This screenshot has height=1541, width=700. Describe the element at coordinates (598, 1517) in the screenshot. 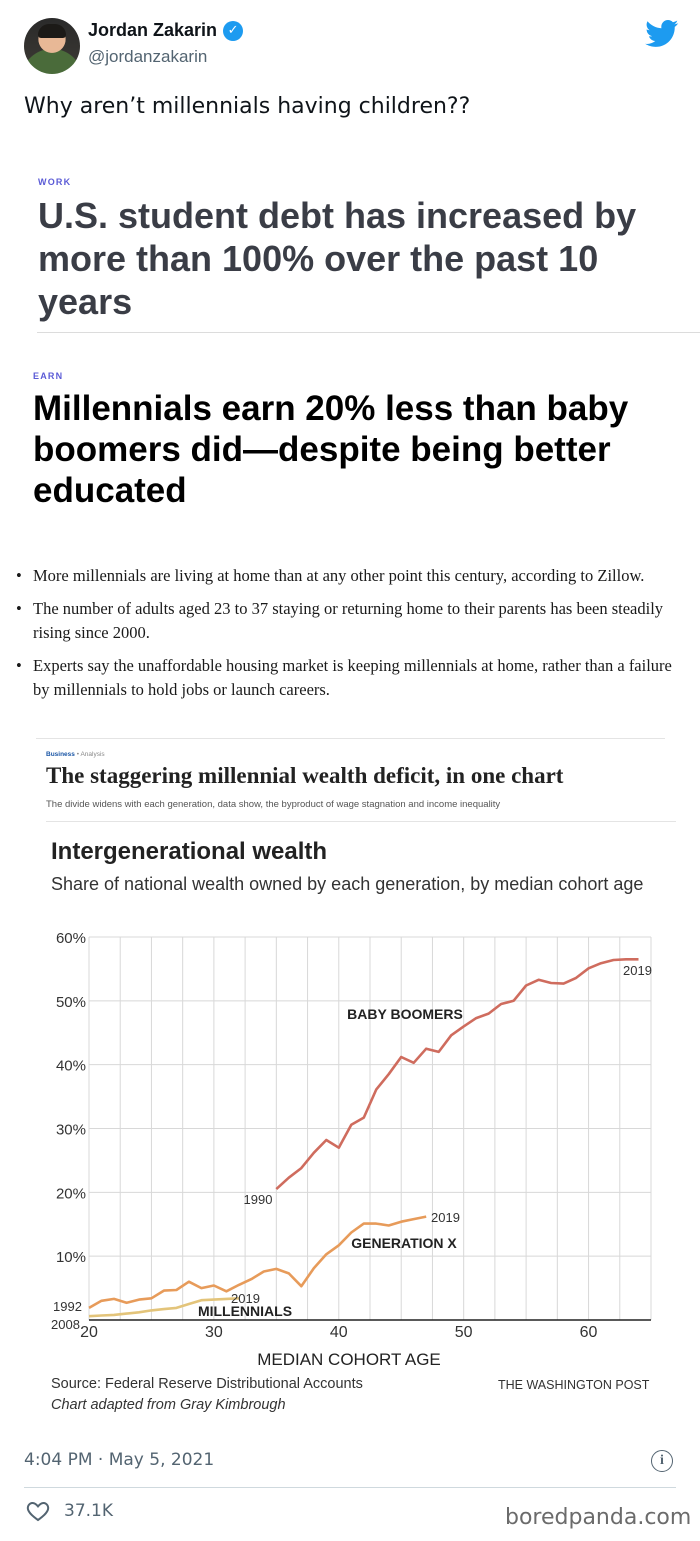

I see `watermark: boredpanda.com` at that location.